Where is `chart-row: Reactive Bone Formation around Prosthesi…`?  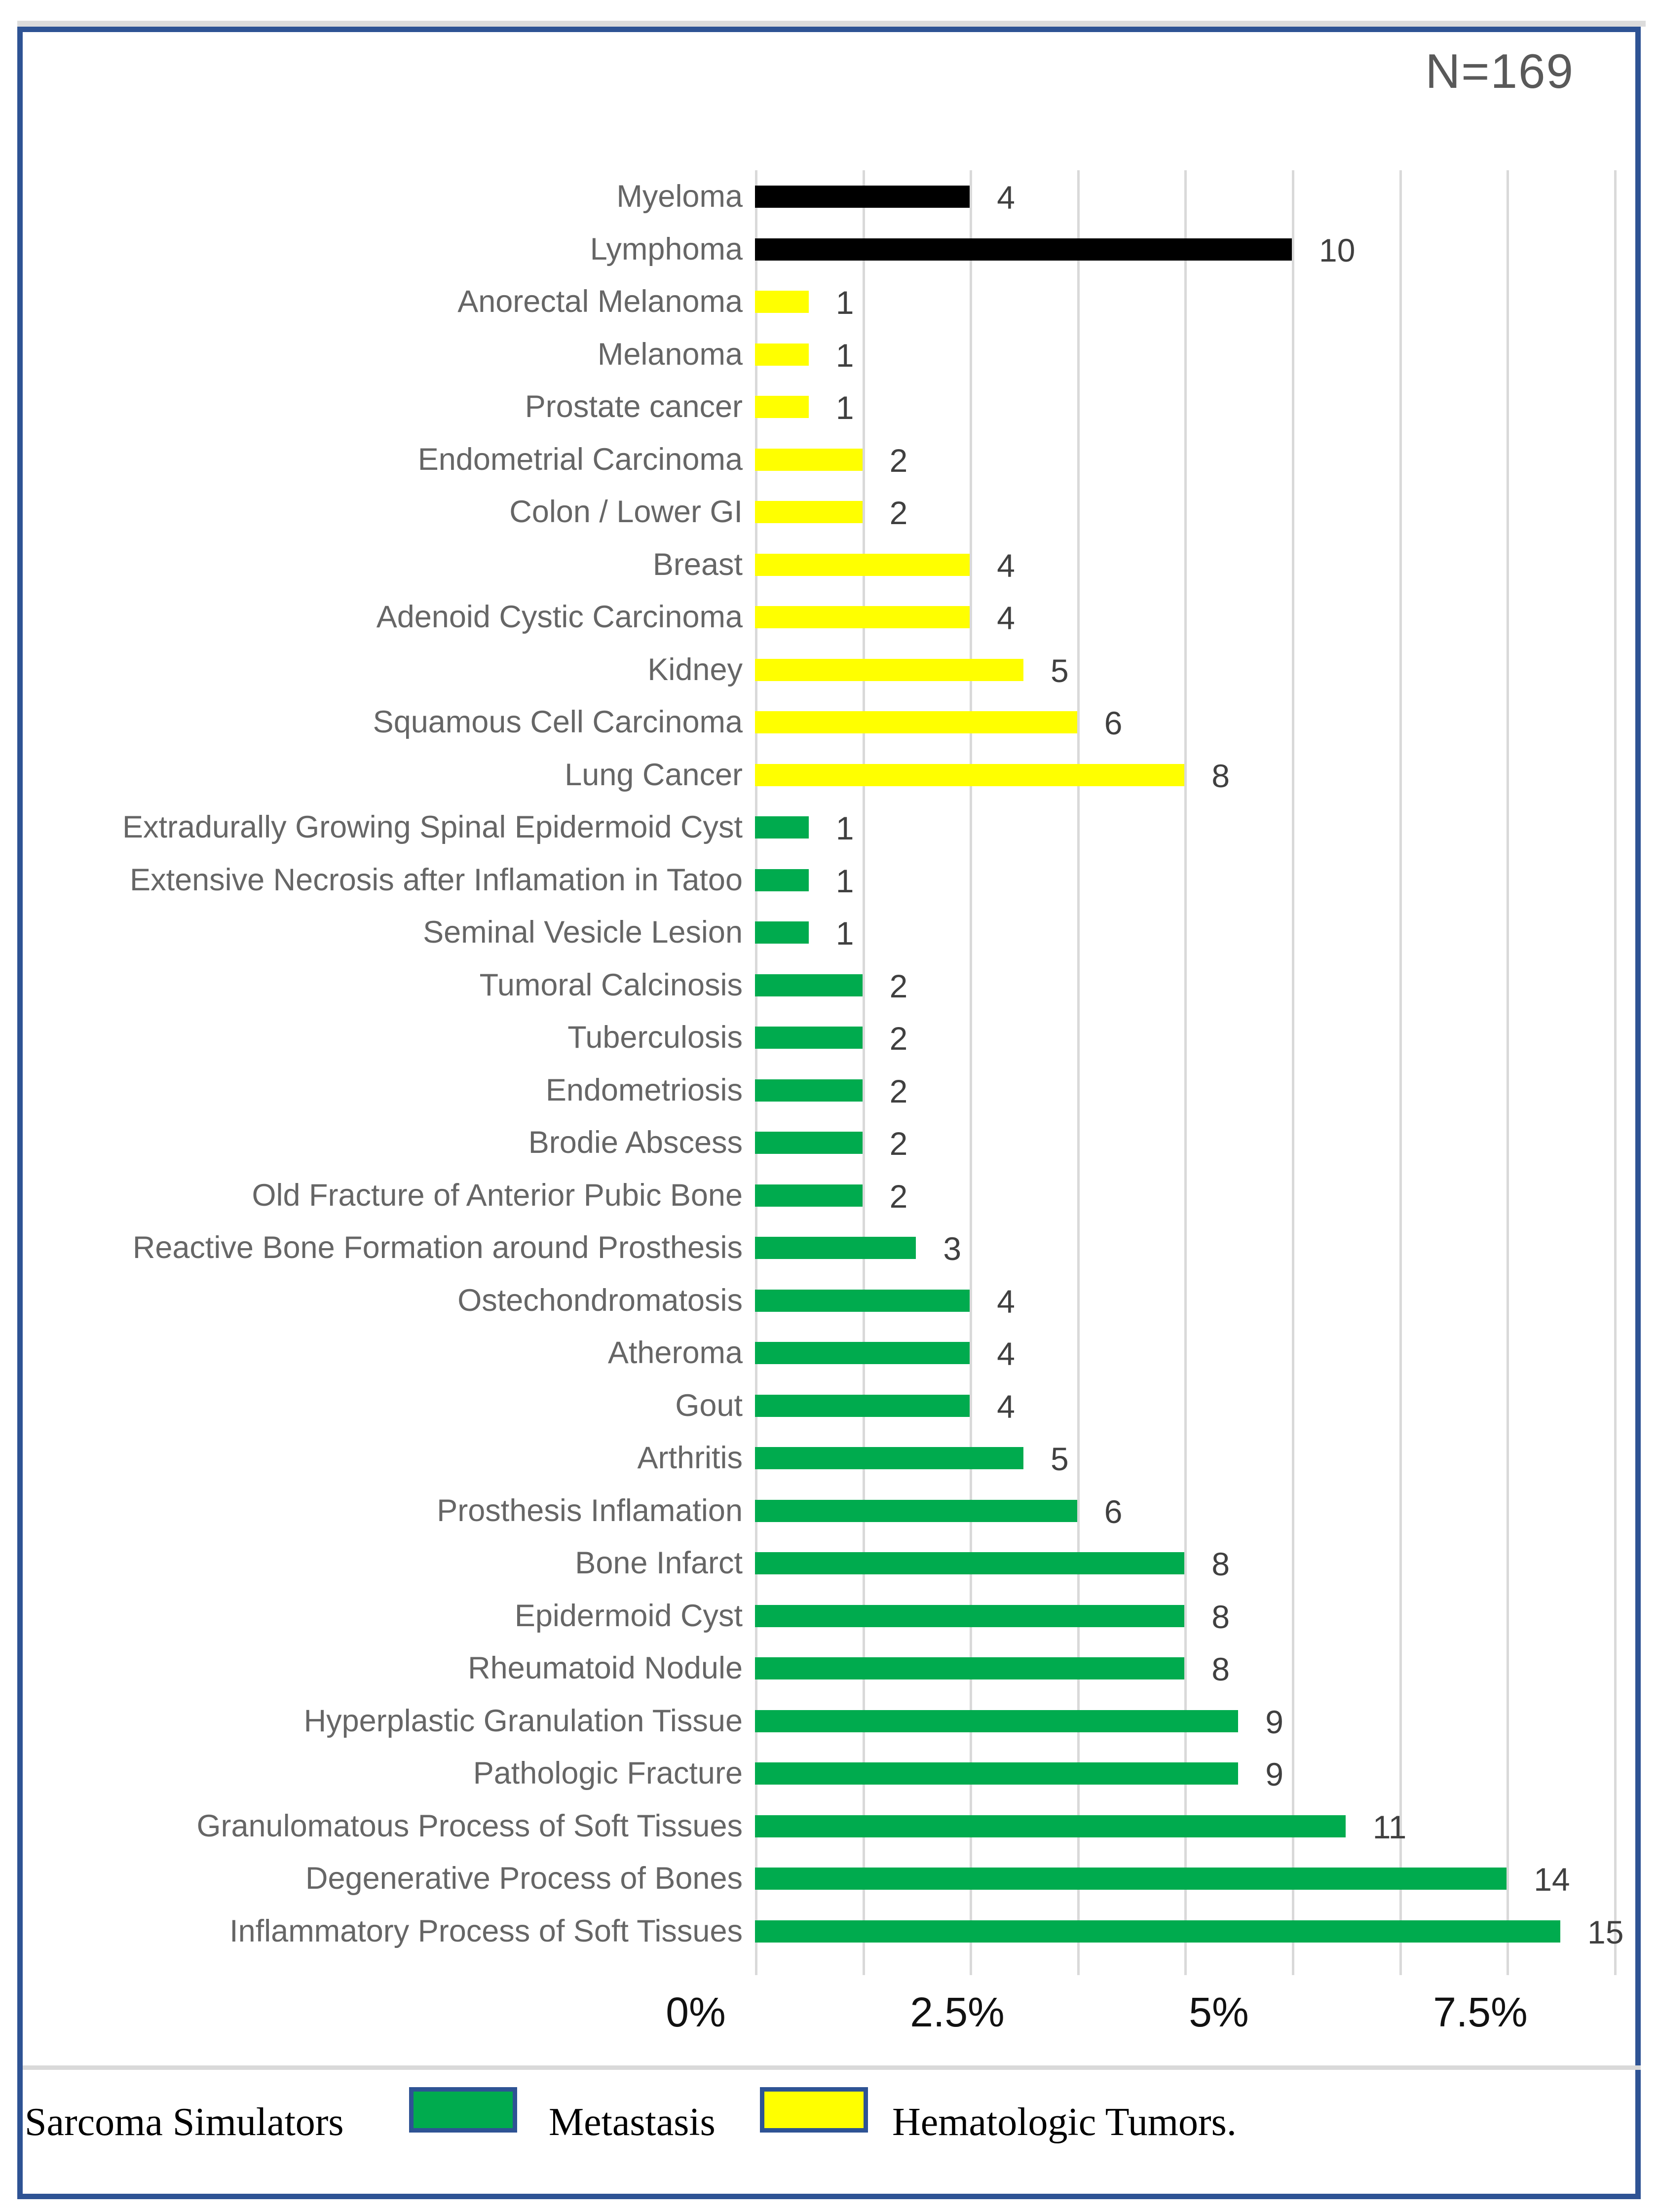
chart-row: Reactive Bone Formation around Prosthesi… is located at coordinates (829, 1247).